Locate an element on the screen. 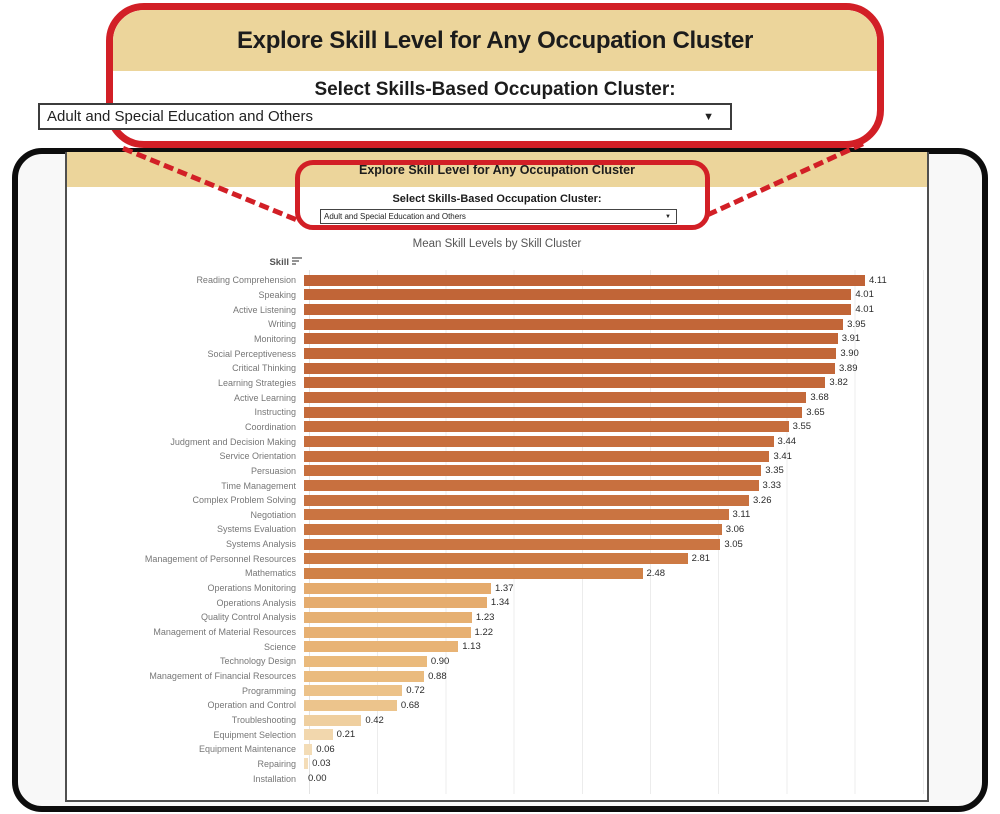 This screenshot has height=814, width=1000. chart-row: Management of Personnel Resources 2.81 is located at coordinates (497, 558).